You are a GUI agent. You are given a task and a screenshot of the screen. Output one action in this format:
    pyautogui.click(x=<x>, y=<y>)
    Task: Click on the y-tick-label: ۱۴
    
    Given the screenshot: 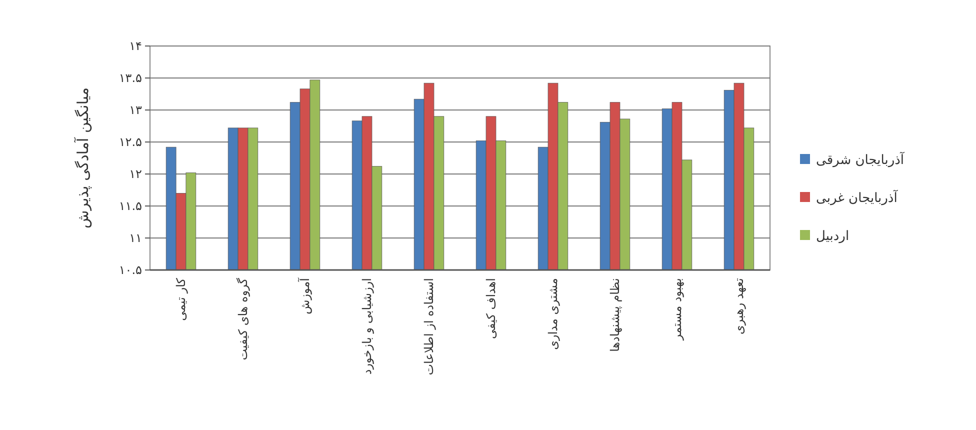 What is the action you would take?
    pyautogui.click(x=135, y=46)
    